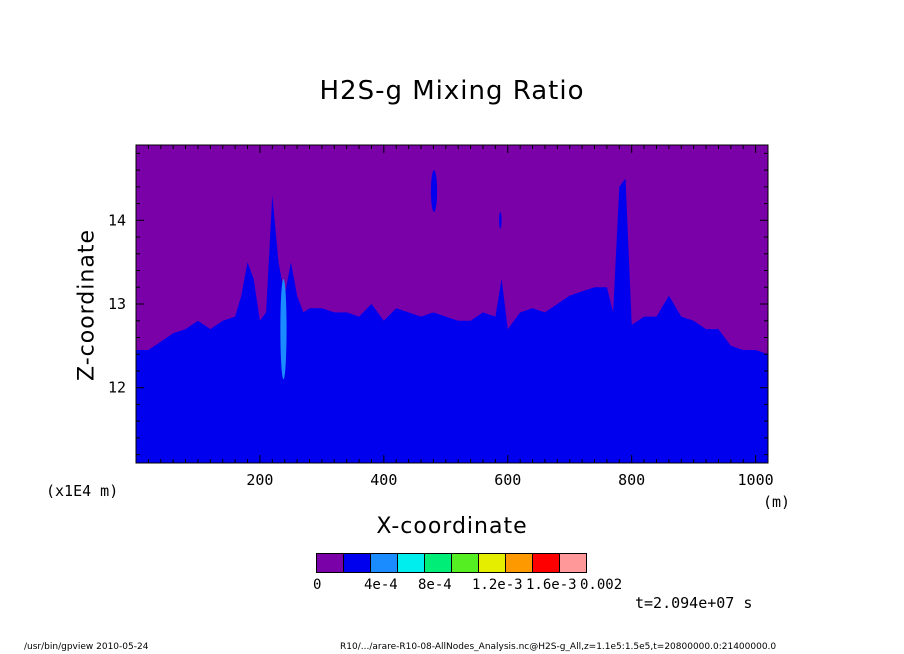 The image size is (904, 654). Describe the element at coordinates (82, 491) in the screenshot. I see `y-axis-unit: (x1E4 m)` at that location.